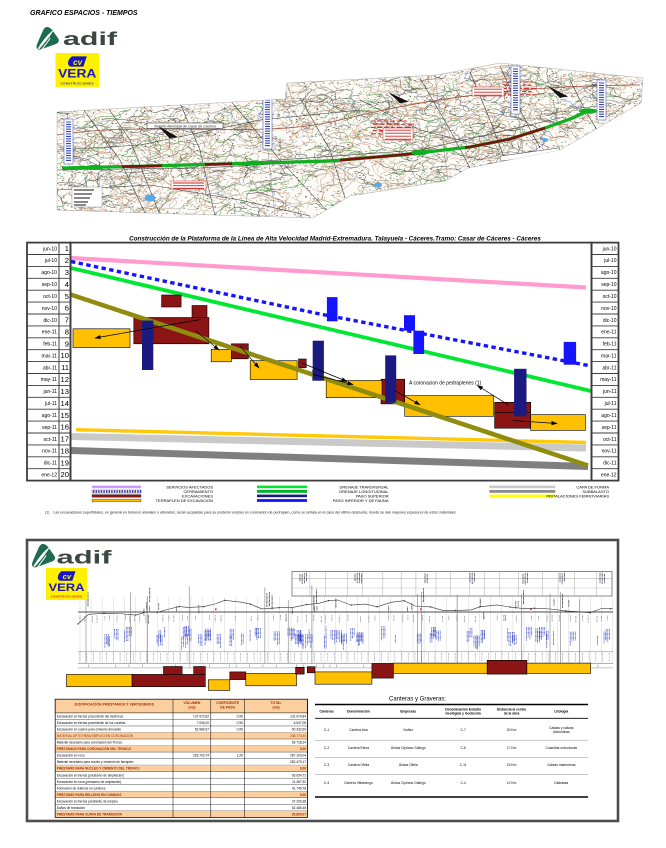 The width and height of the screenshot is (666, 848). Describe the element at coordinates (65, 427) in the screenshot. I see `svg-text: 16` at that location.